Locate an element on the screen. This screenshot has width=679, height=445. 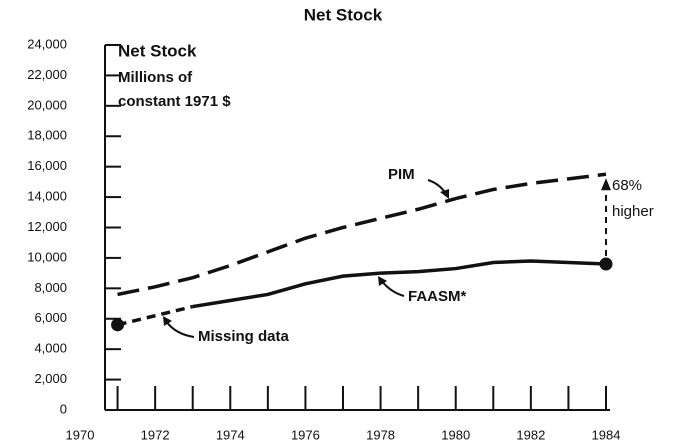
x-tick-label: 1980 is located at coordinates (455, 434).